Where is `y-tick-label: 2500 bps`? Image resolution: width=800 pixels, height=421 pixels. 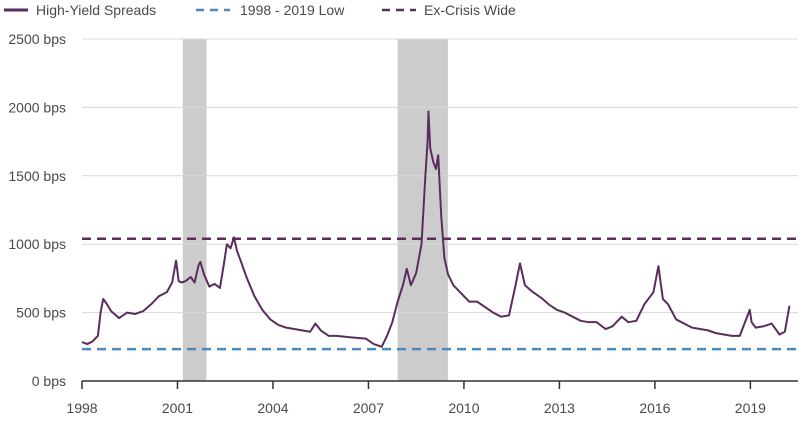 y-tick-label: 2500 bps is located at coordinates (37, 39).